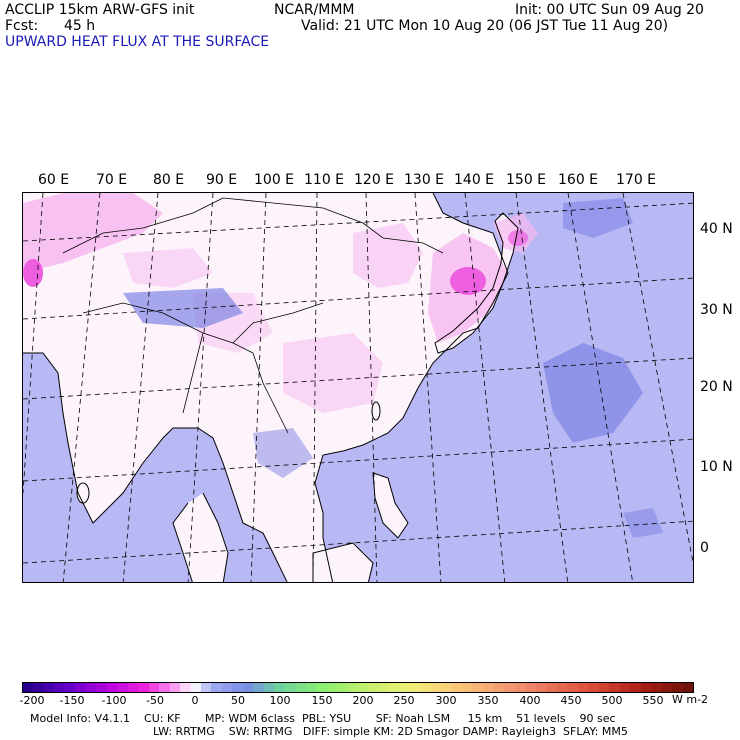  Describe the element at coordinates (446, 700) in the screenshot. I see `colorbar-label: 300` at that location.